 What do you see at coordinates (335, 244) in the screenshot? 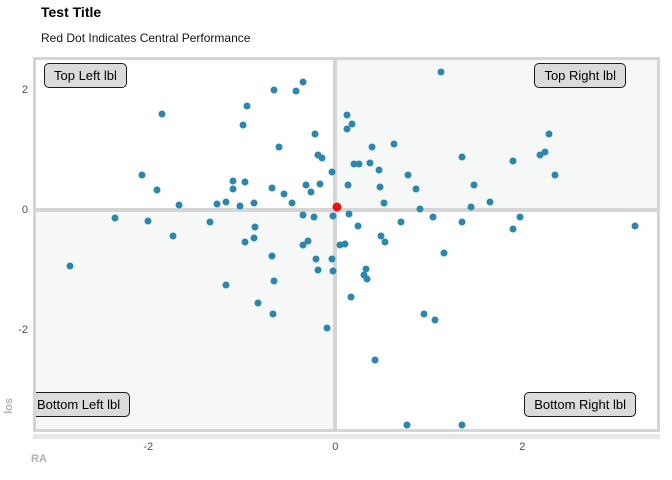
I see `x-zero-line` at bounding box center [335, 244].